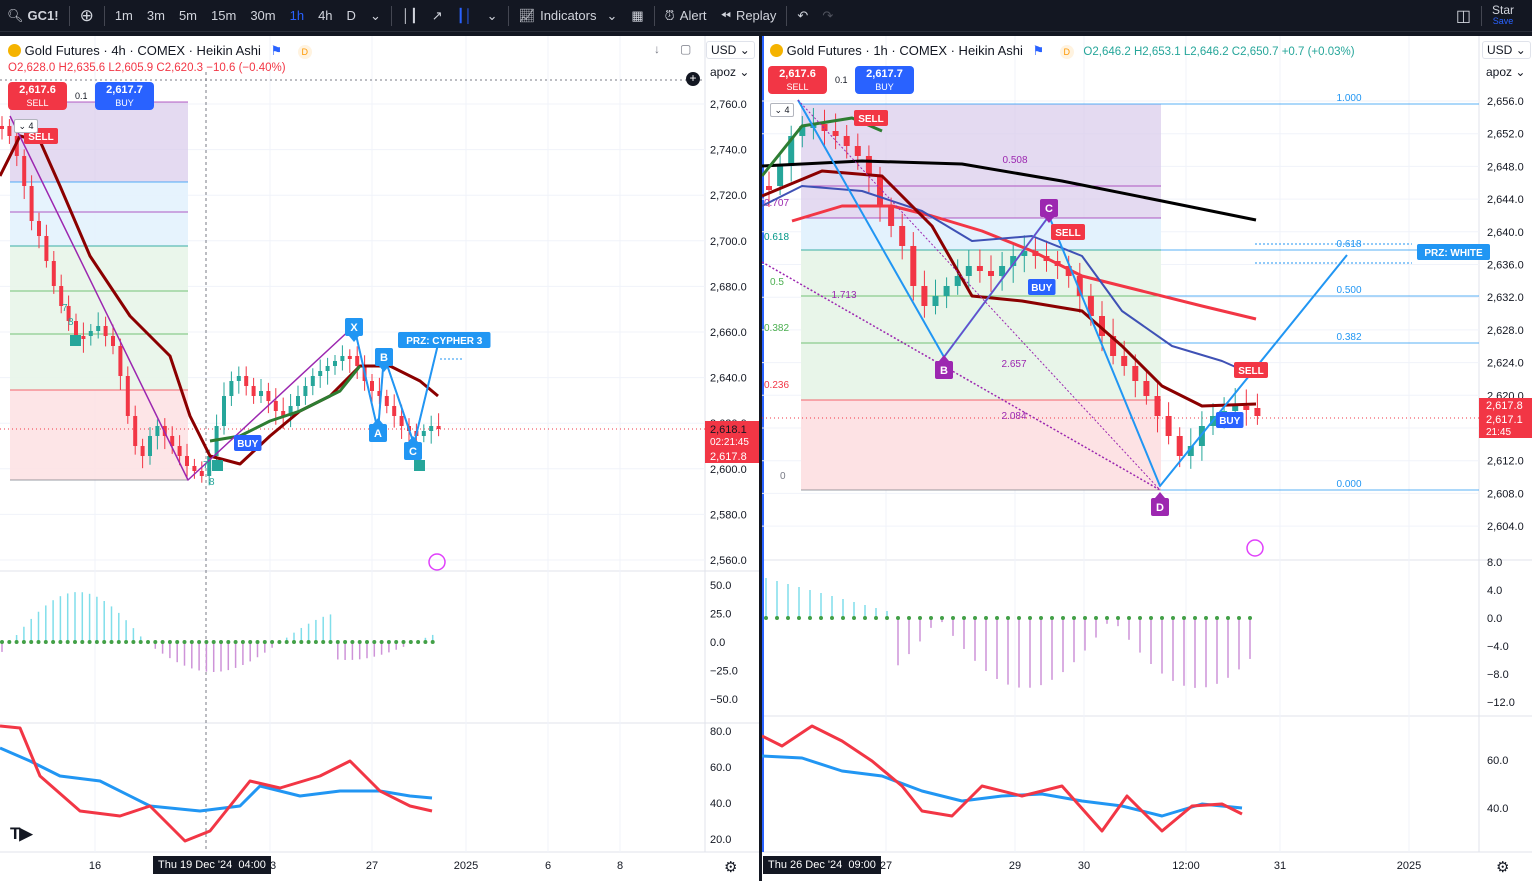 Image resolution: width=1532 pixels, height=881 pixels. What do you see at coordinates (657, 49) in the screenshot?
I see `download-icon: ↓` at bounding box center [657, 49].